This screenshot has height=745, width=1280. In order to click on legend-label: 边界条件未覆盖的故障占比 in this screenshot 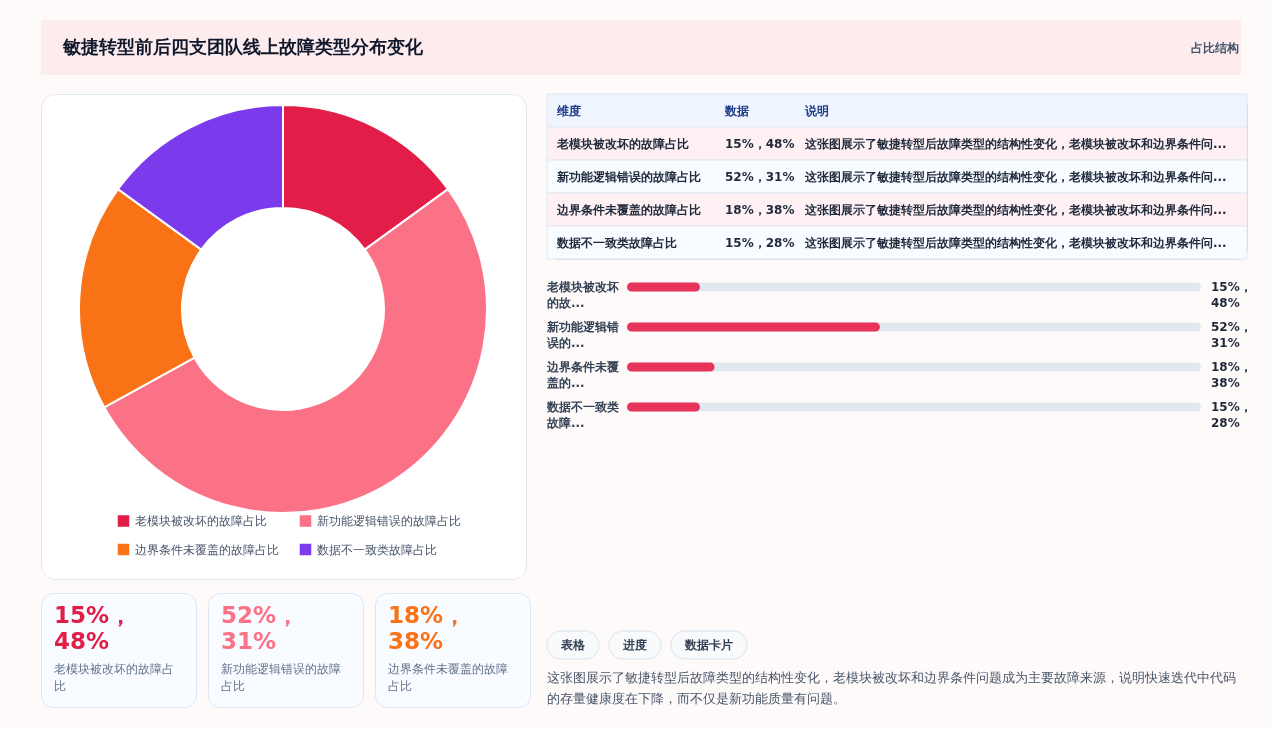, I will do `click(207, 549)`.